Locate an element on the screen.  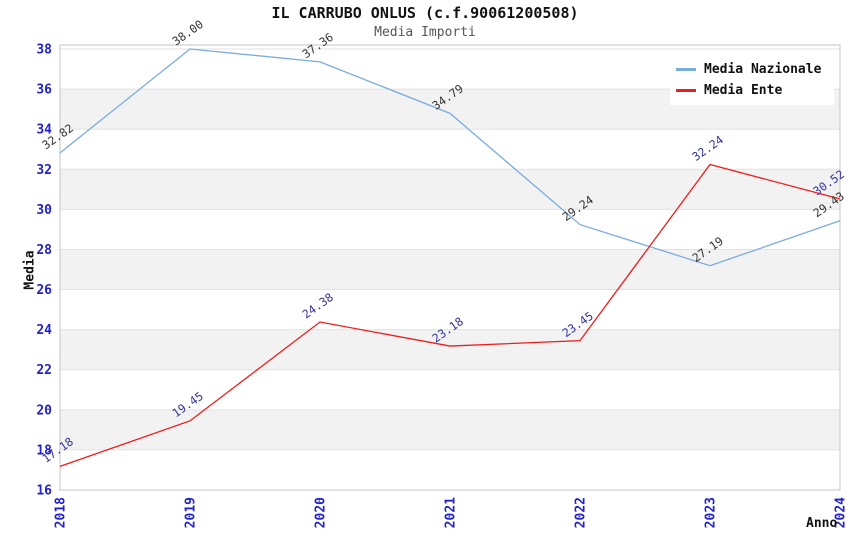
data-label: 38.00 is located at coordinates (188, 32).